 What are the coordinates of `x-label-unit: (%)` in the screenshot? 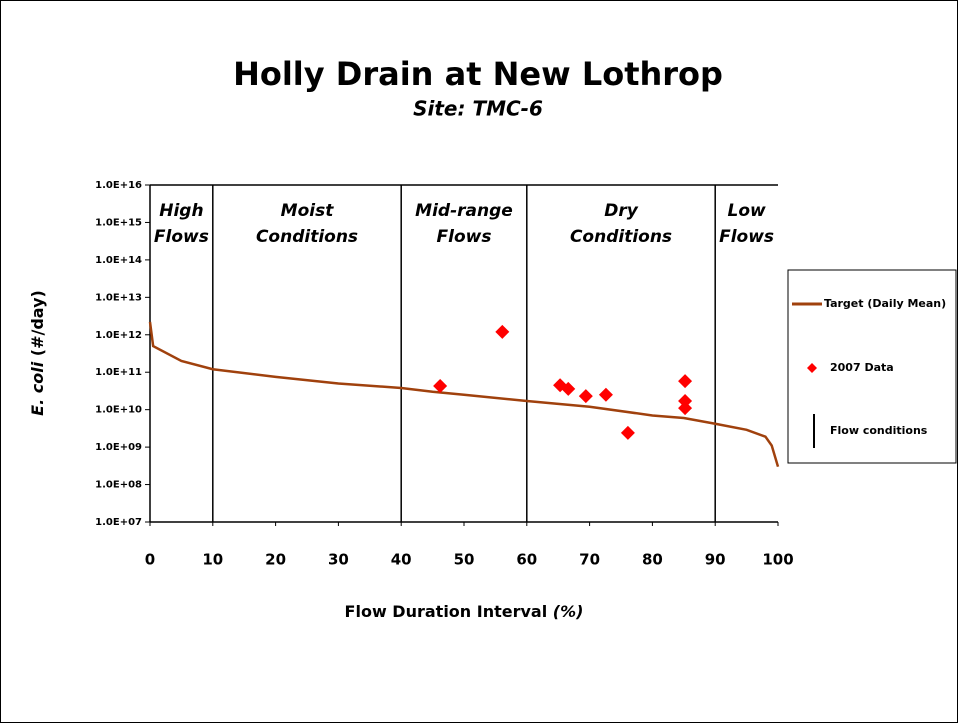 It's located at (568, 611).